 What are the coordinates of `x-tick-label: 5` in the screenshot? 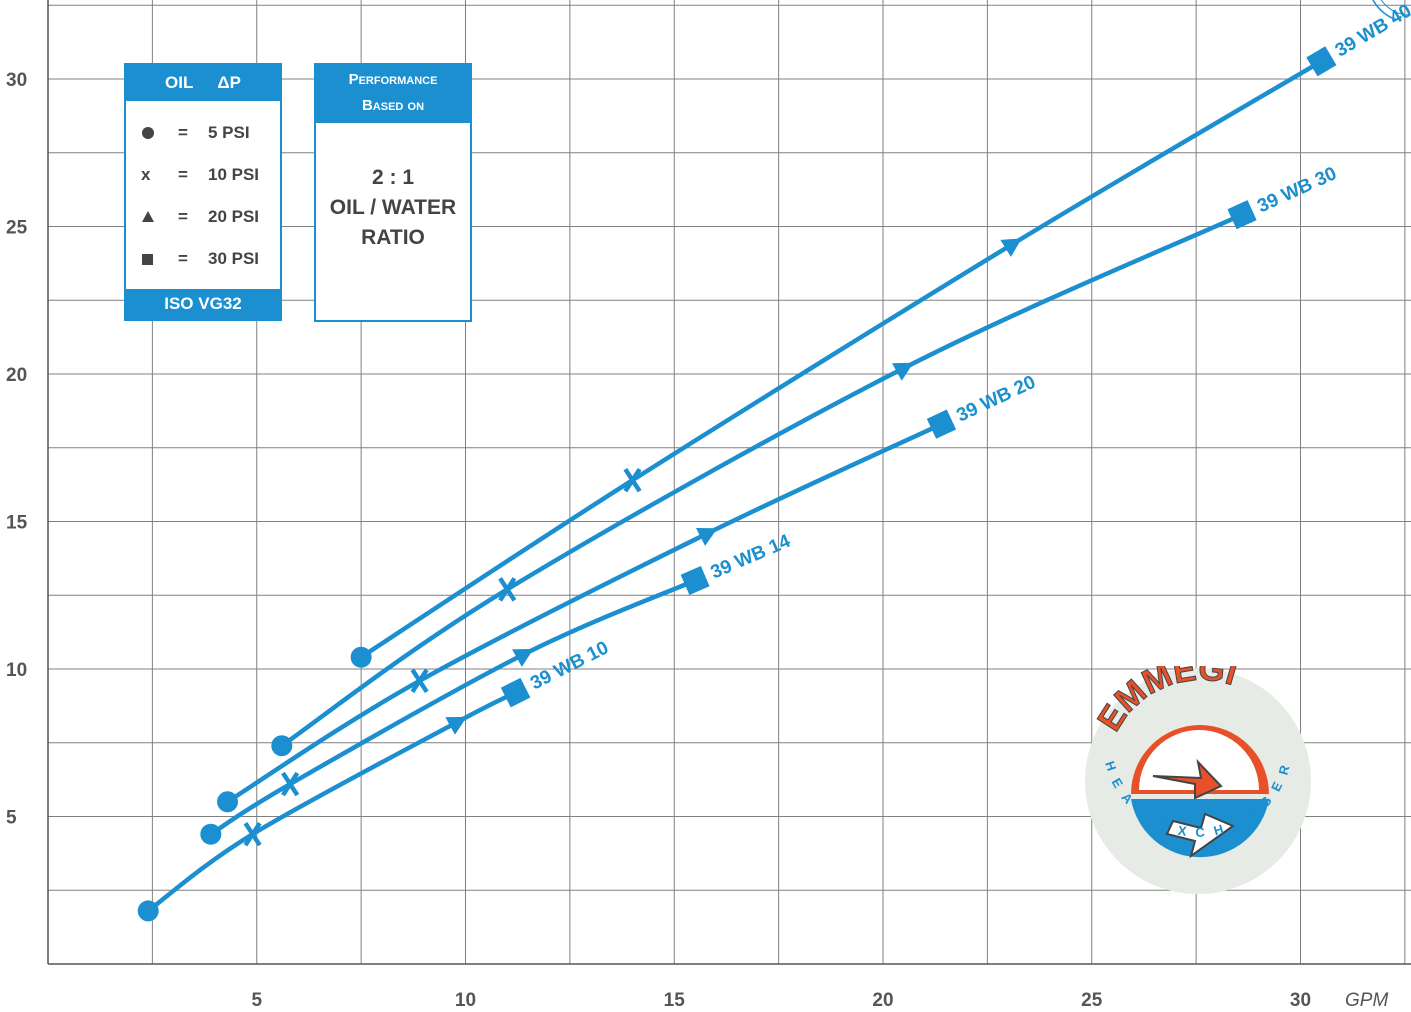 It's located at (256, 1000).